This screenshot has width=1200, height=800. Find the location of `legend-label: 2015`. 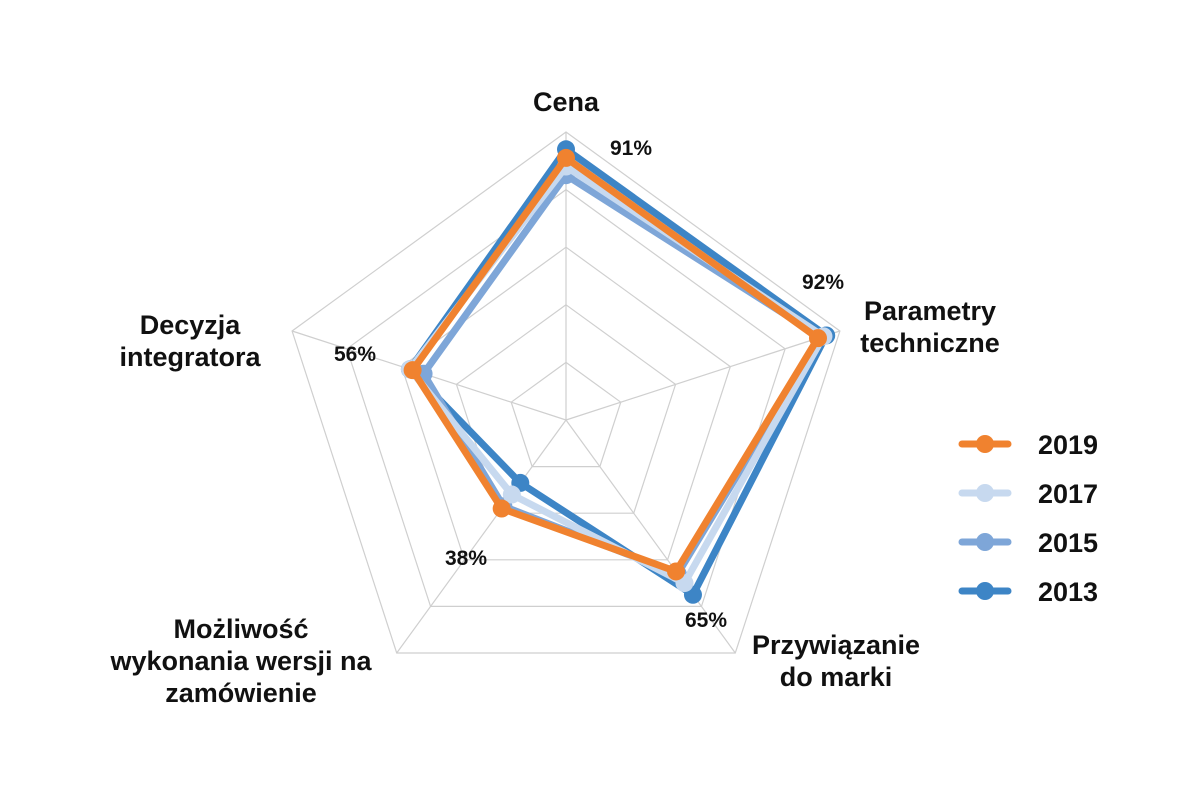

legend-label: 2015 is located at coordinates (1068, 543).